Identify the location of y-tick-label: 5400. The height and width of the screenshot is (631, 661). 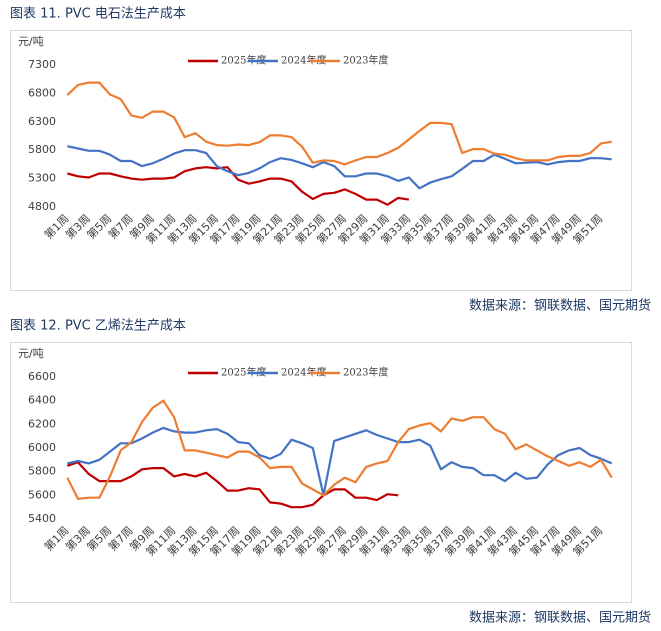
(42, 518).